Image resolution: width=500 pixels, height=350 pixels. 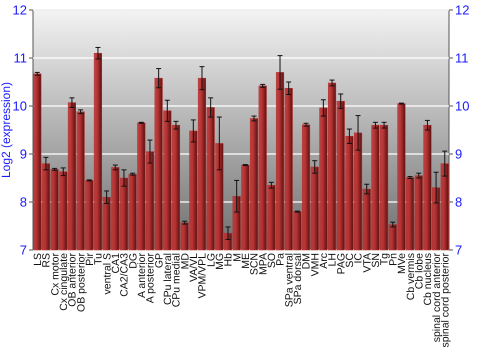 I want to click on x-tick-label: MVe, so click(x=402, y=263).